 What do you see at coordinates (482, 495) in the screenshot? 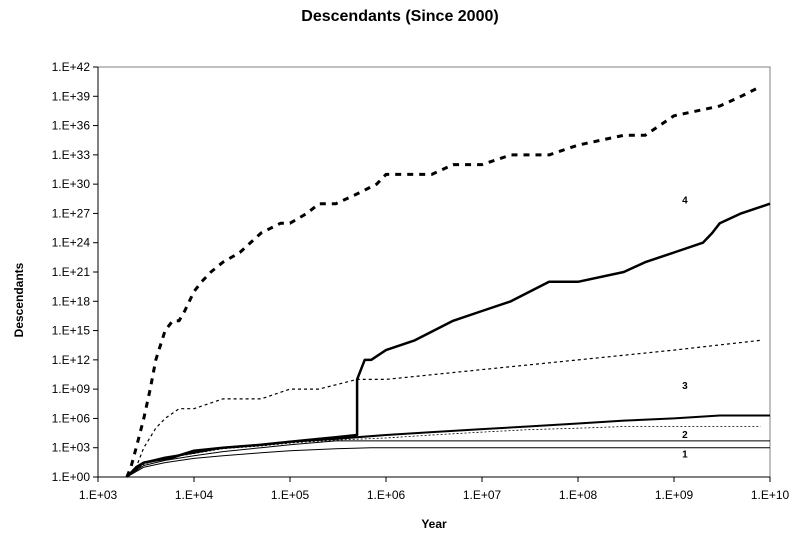
I see `x-tick-label: 1.E+07` at bounding box center [482, 495].